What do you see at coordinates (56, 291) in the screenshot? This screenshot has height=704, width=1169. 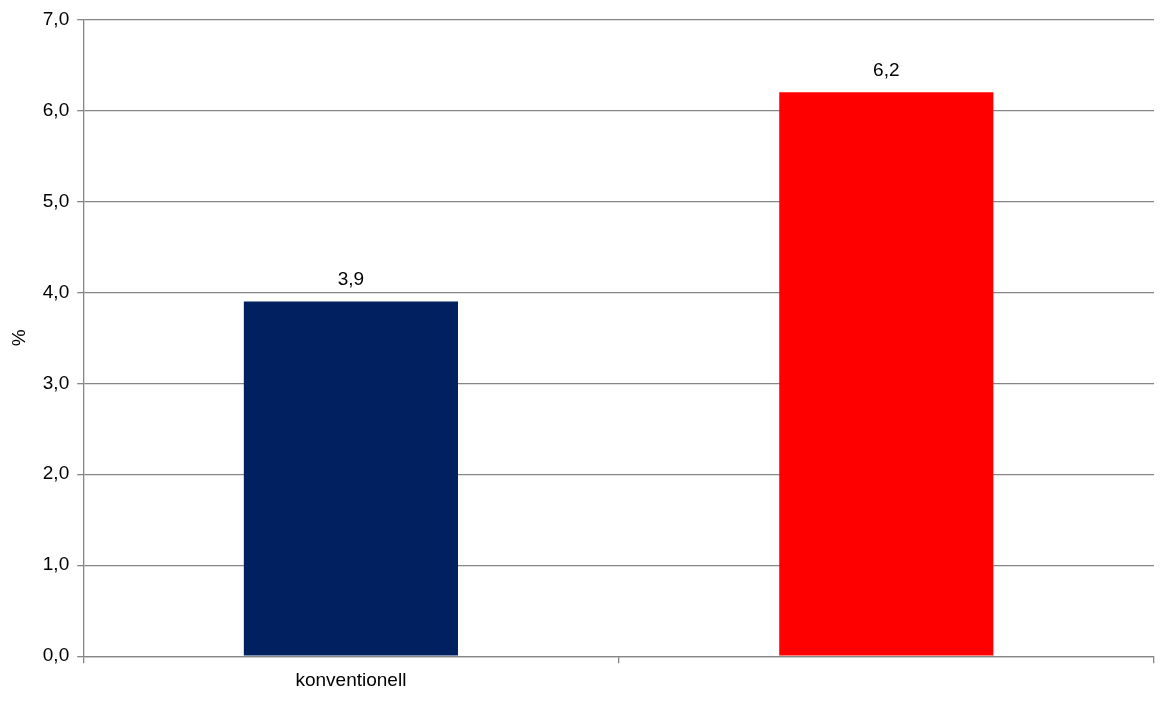 I see `y-tick-label: 4,0` at bounding box center [56, 291].